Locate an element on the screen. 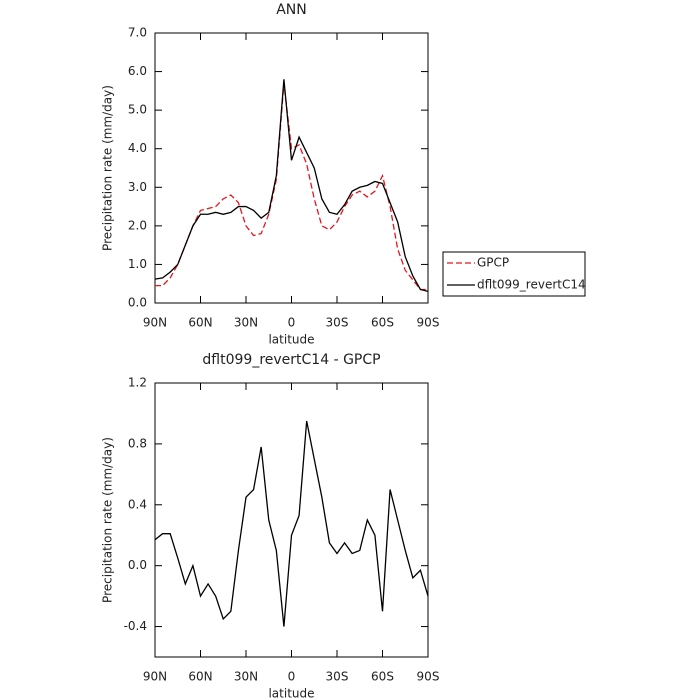 Image resolution: width=700 pixels, height=700 pixels. legend-box is located at coordinates (514, 274).